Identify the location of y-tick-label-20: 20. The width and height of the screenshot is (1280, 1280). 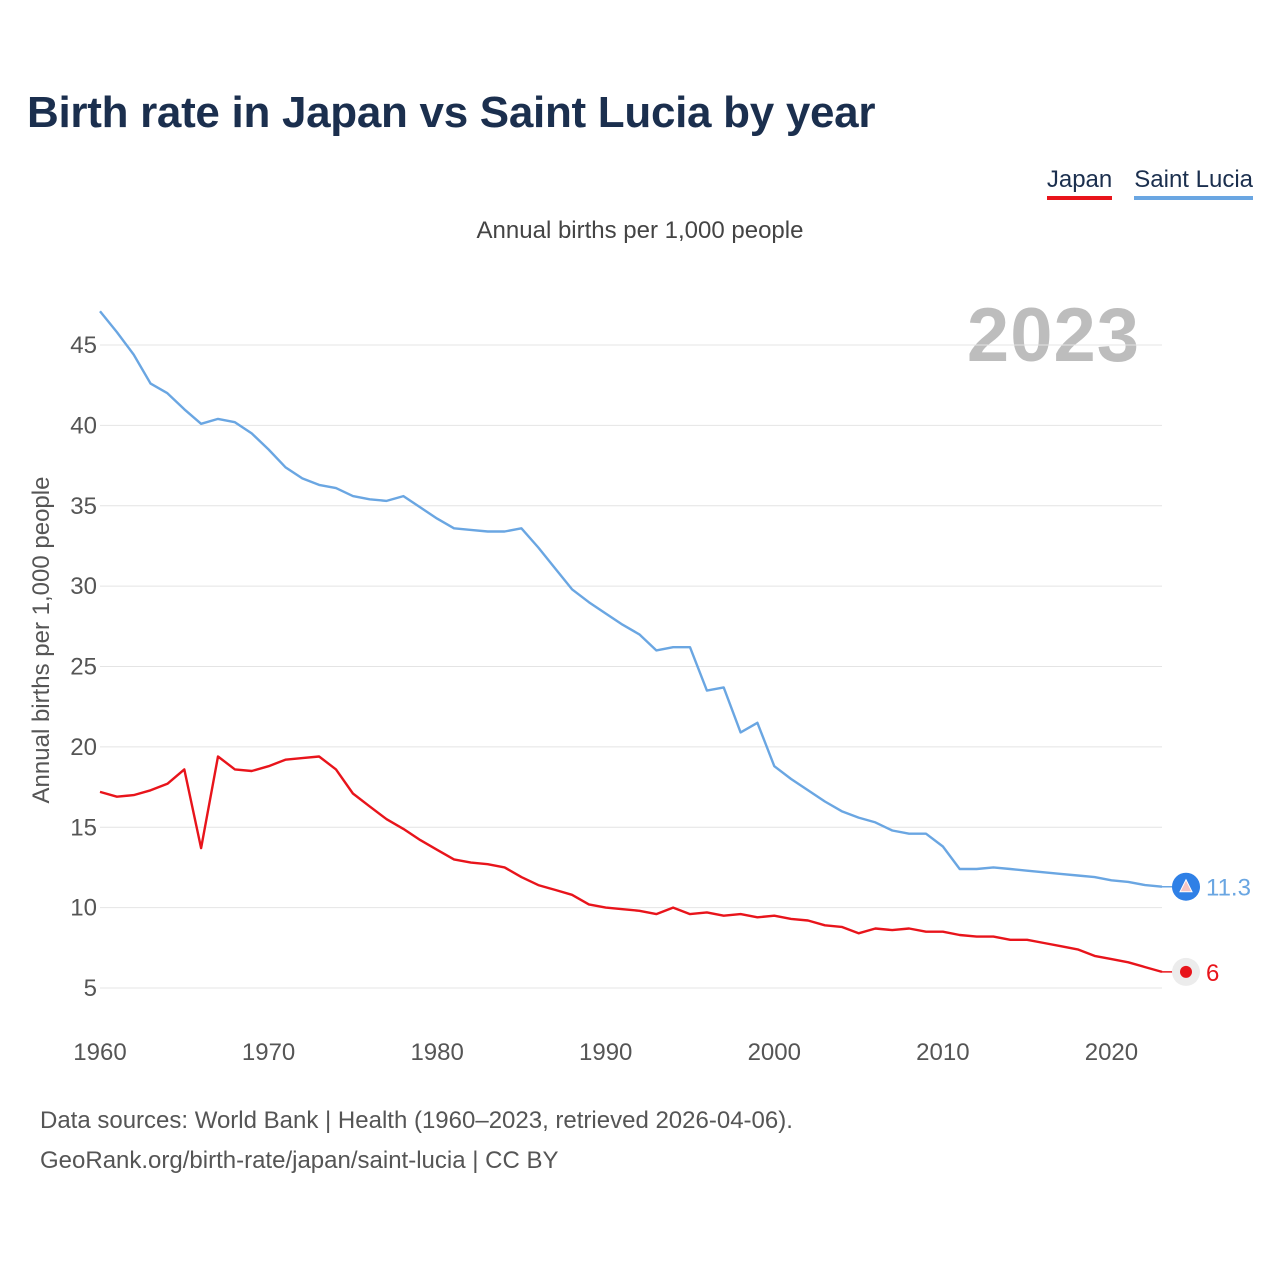
(83, 747).